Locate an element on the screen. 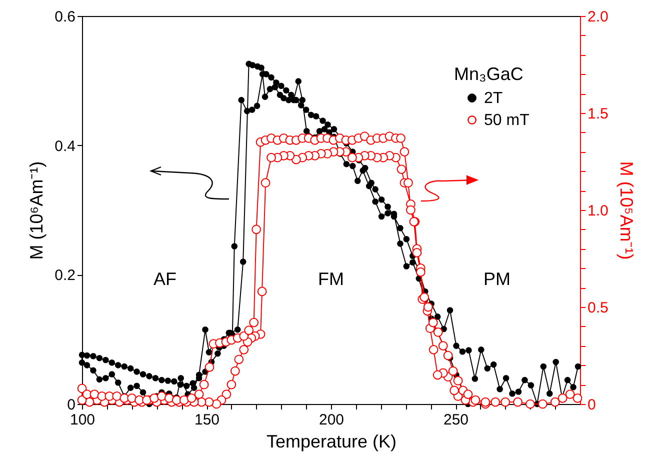  annotation: PM is located at coordinates (497, 278).